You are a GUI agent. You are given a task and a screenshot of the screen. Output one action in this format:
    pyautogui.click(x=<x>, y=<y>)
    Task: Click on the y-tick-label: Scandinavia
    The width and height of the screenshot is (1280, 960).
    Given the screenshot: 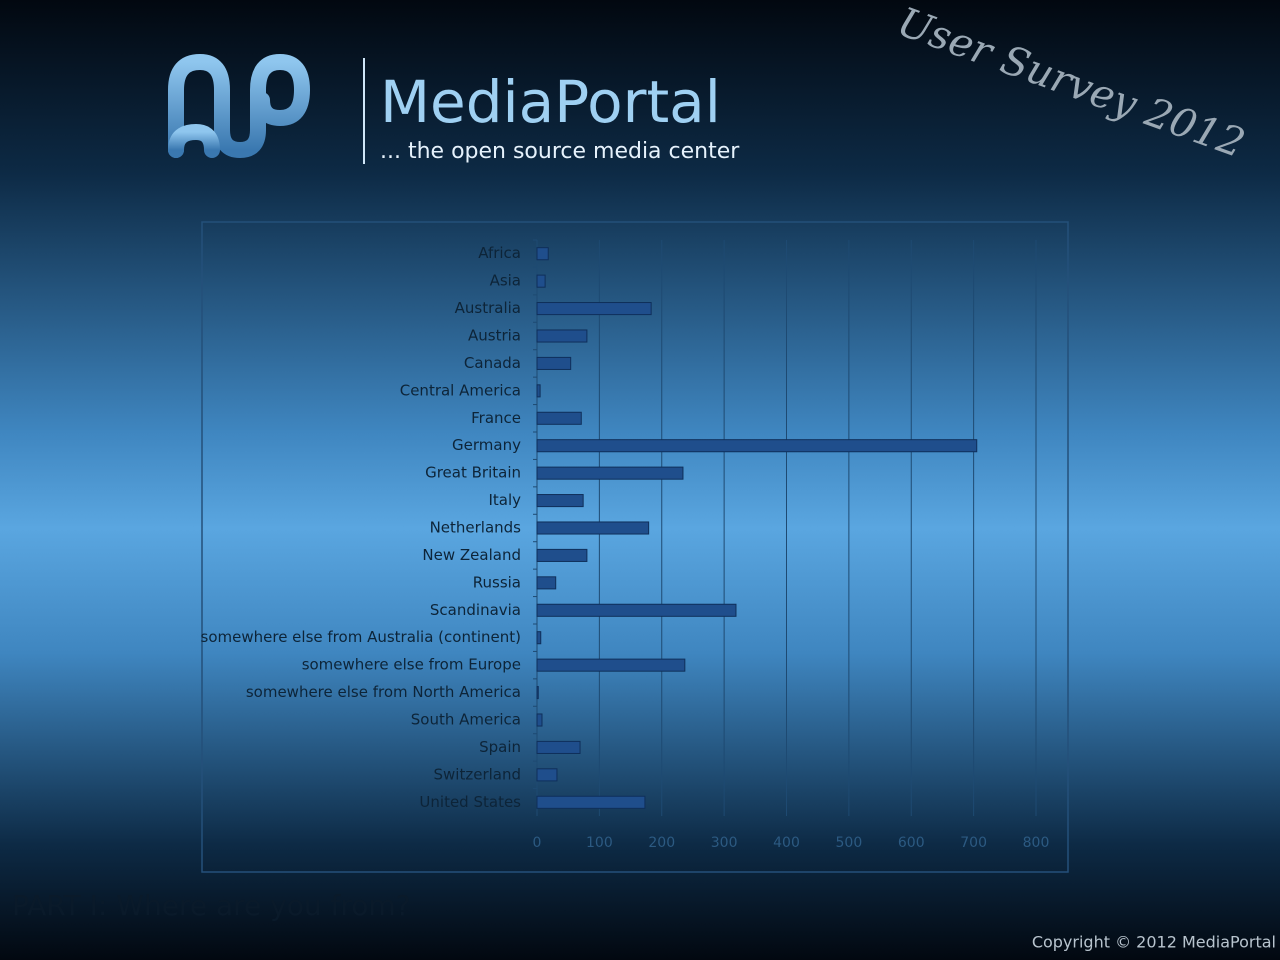 What is the action you would take?
    pyautogui.click(x=475, y=610)
    